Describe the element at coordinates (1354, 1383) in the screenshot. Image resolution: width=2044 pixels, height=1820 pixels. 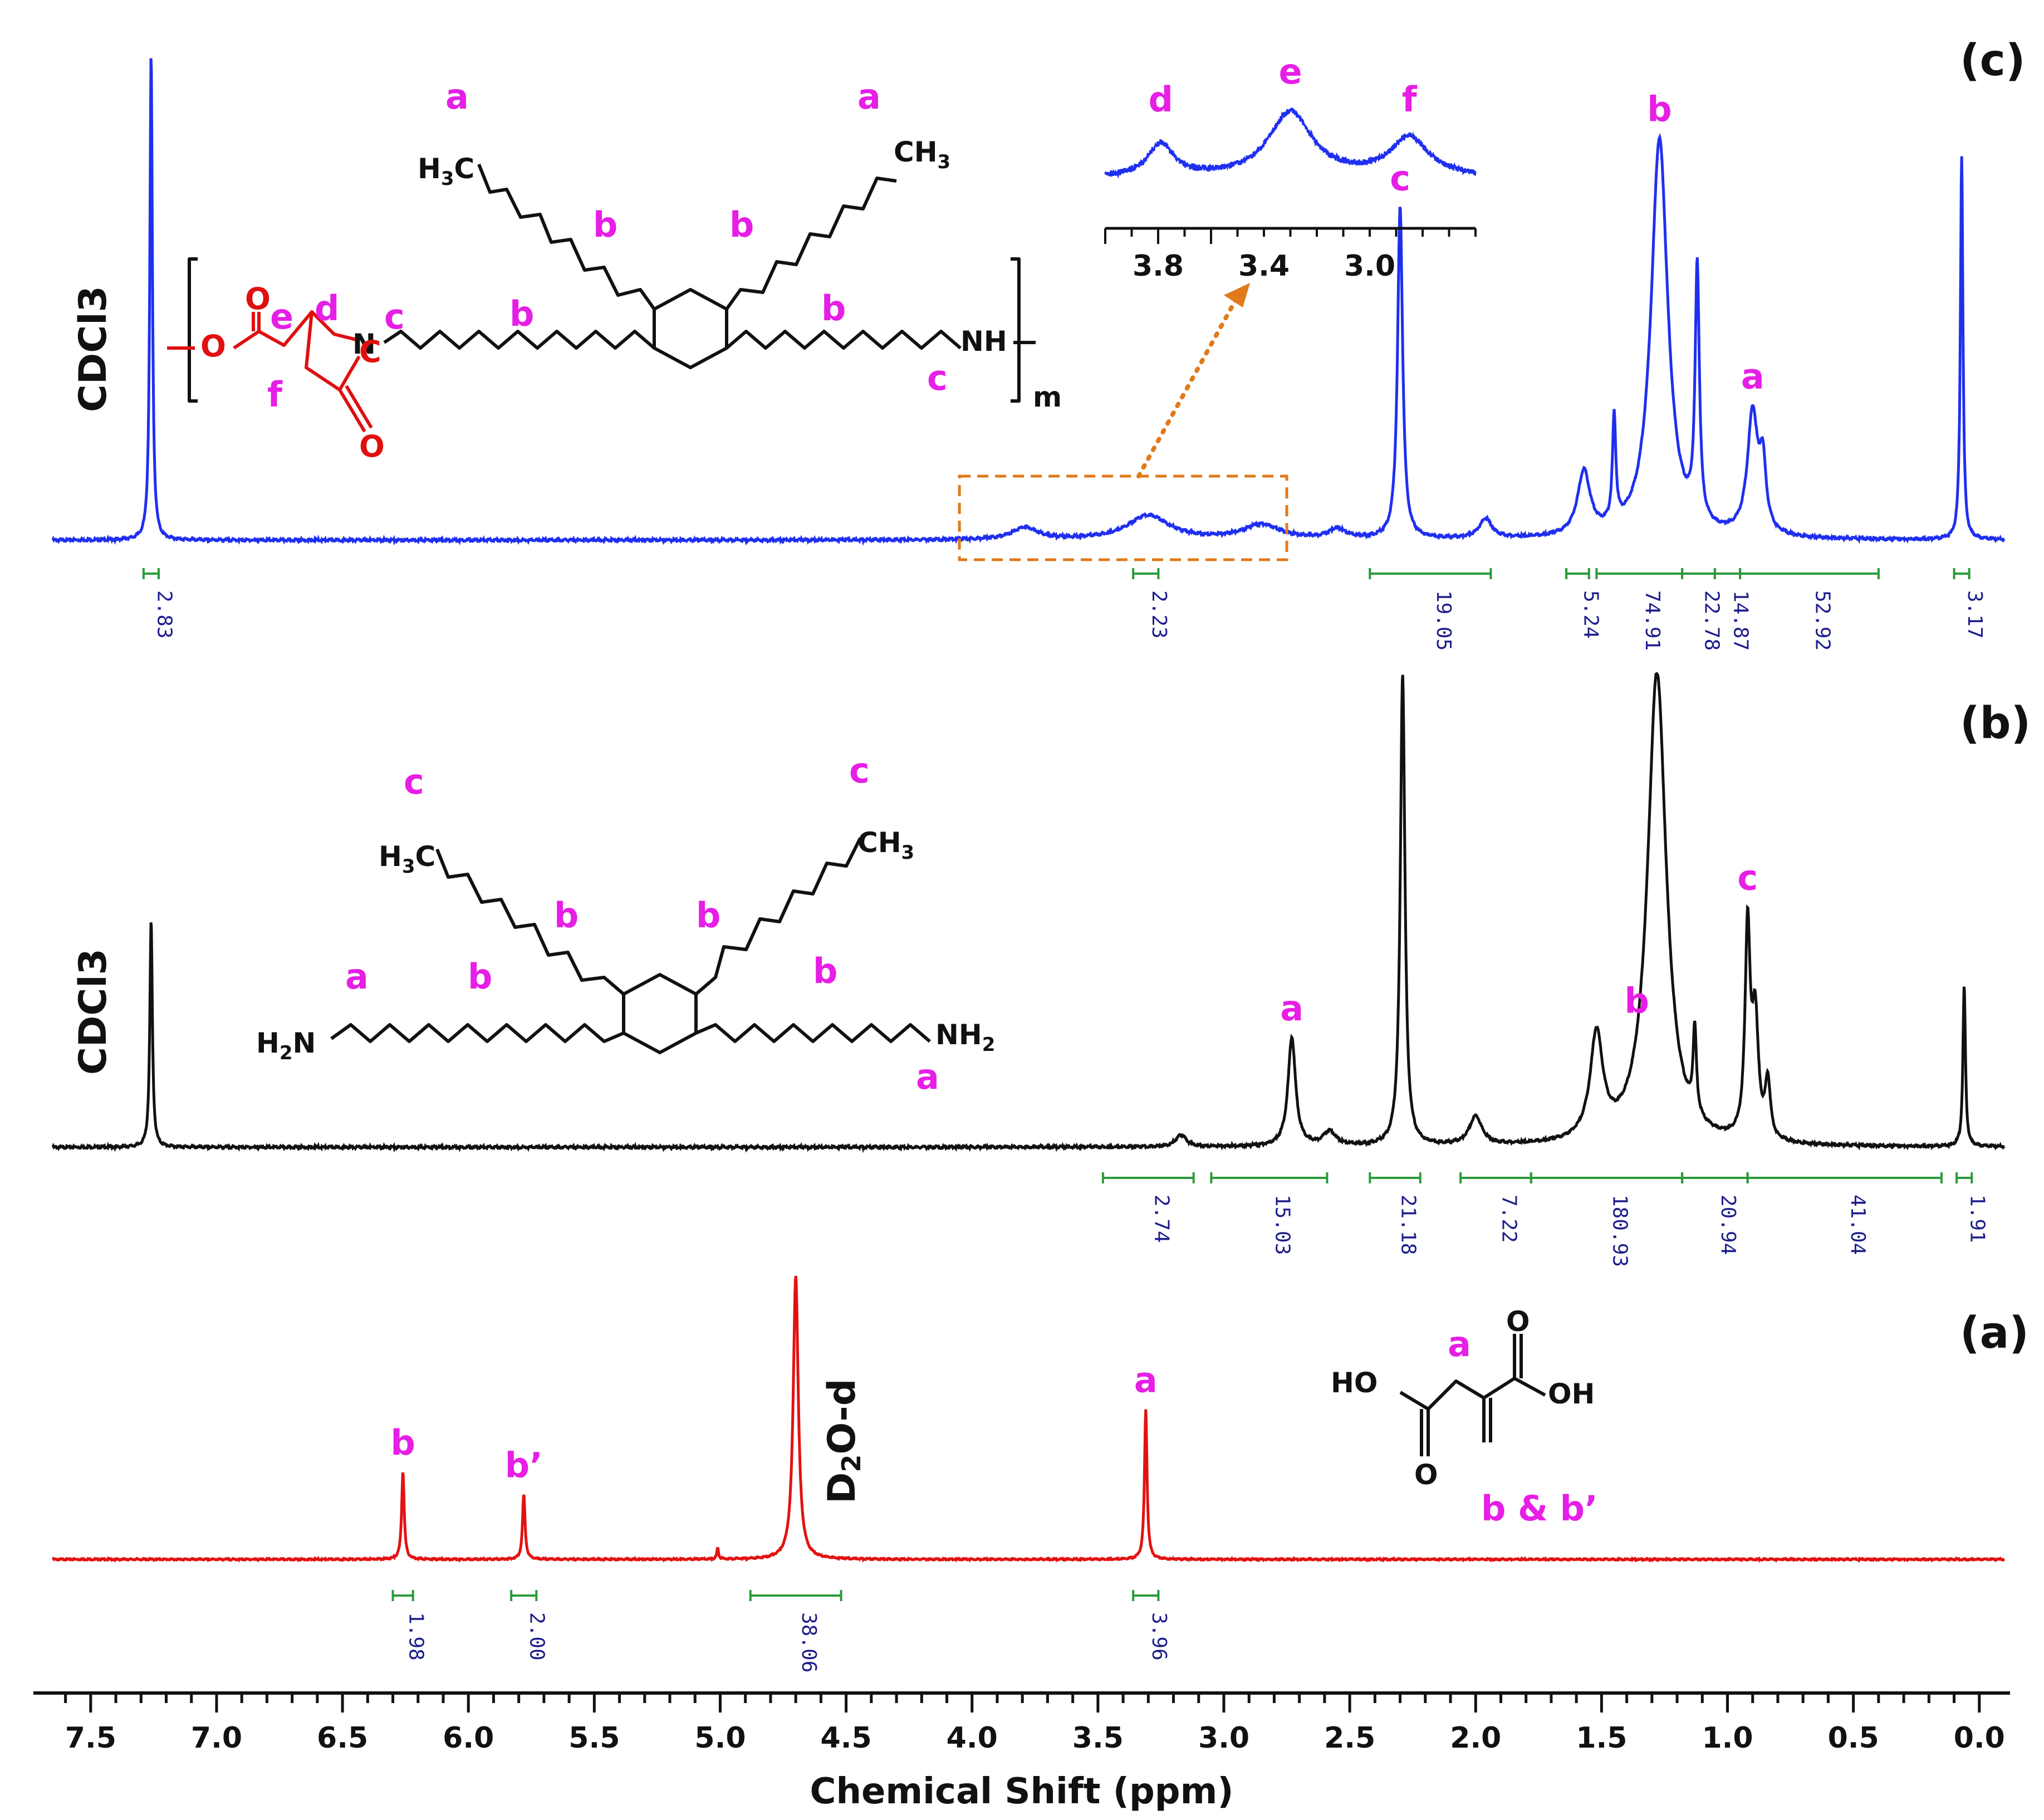
I see `svg-text: HO` at that location.